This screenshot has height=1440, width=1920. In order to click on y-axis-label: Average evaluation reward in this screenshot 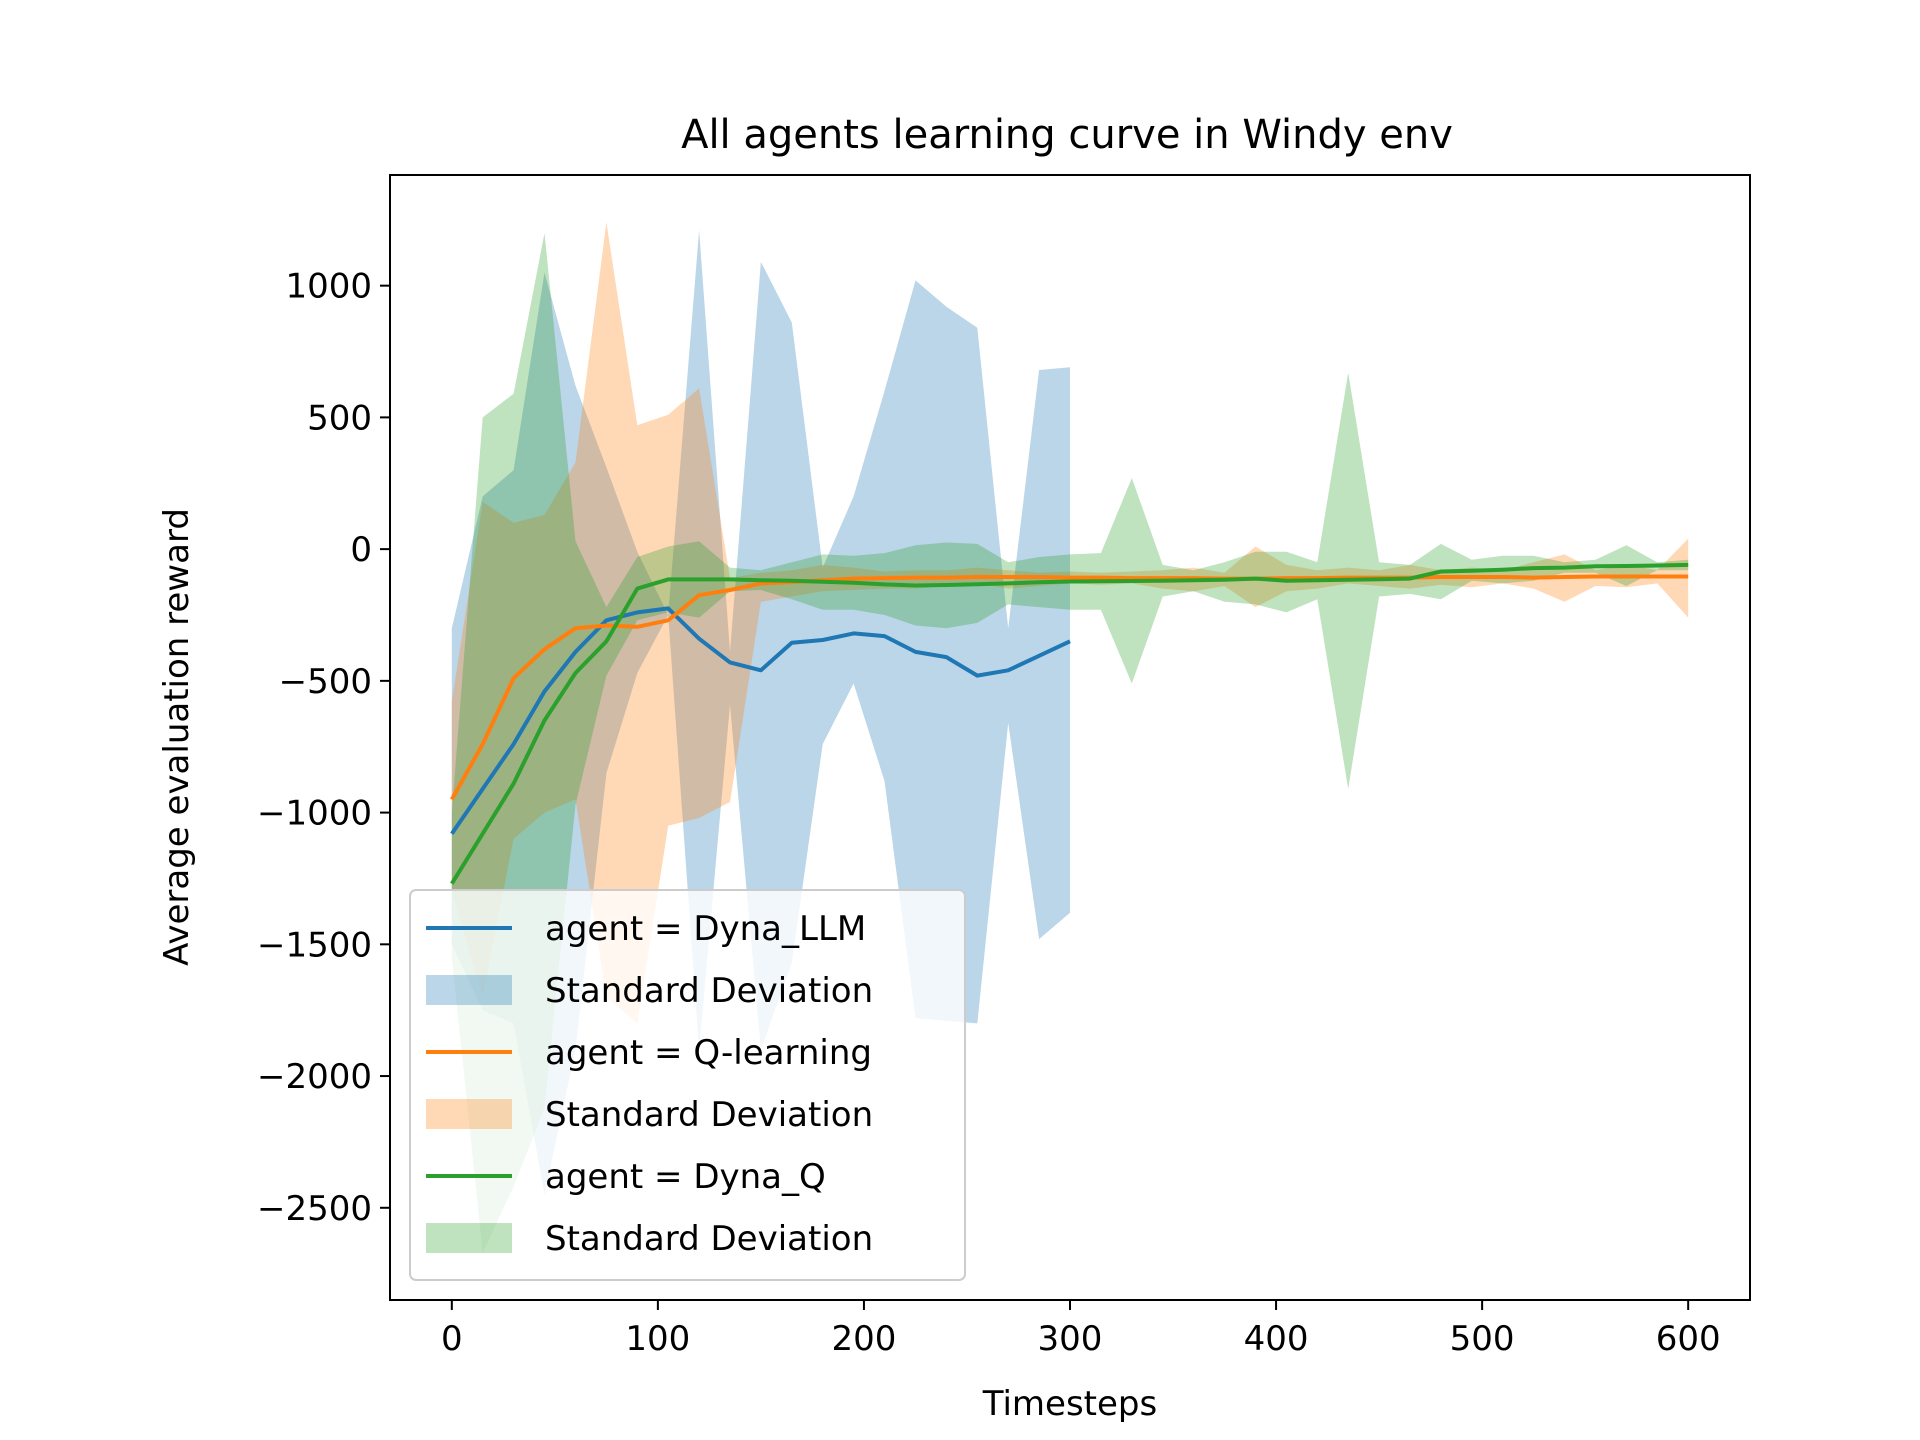, I will do `click(177, 737)`.